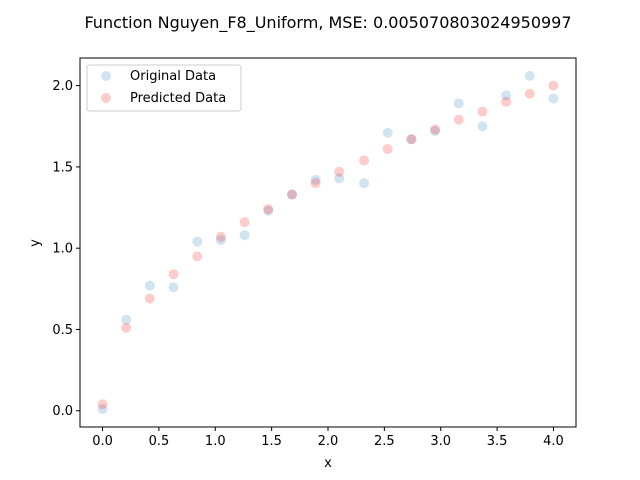 This screenshot has height=480, width=640. I want to click on x-tick-label: 2.0, so click(328, 441).